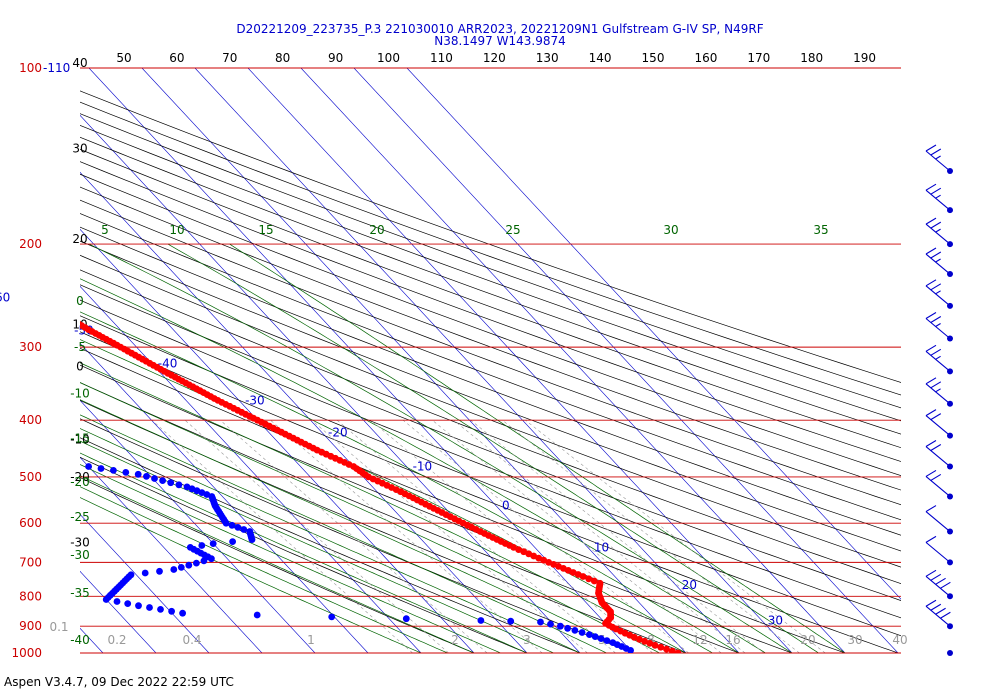 Image resolution: width=1000 pixels, height=700 pixels. Describe the element at coordinates (80, 542) in the screenshot. I see `height-tick-label: -30` at that location.